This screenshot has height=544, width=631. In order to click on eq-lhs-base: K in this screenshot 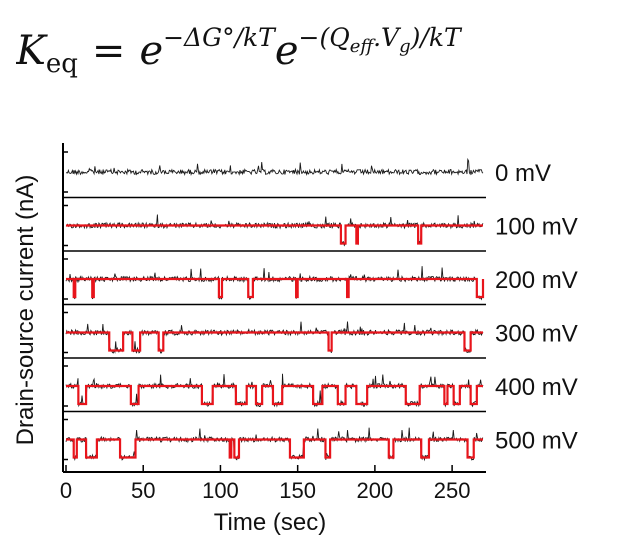, I will do `click(32, 51)`.